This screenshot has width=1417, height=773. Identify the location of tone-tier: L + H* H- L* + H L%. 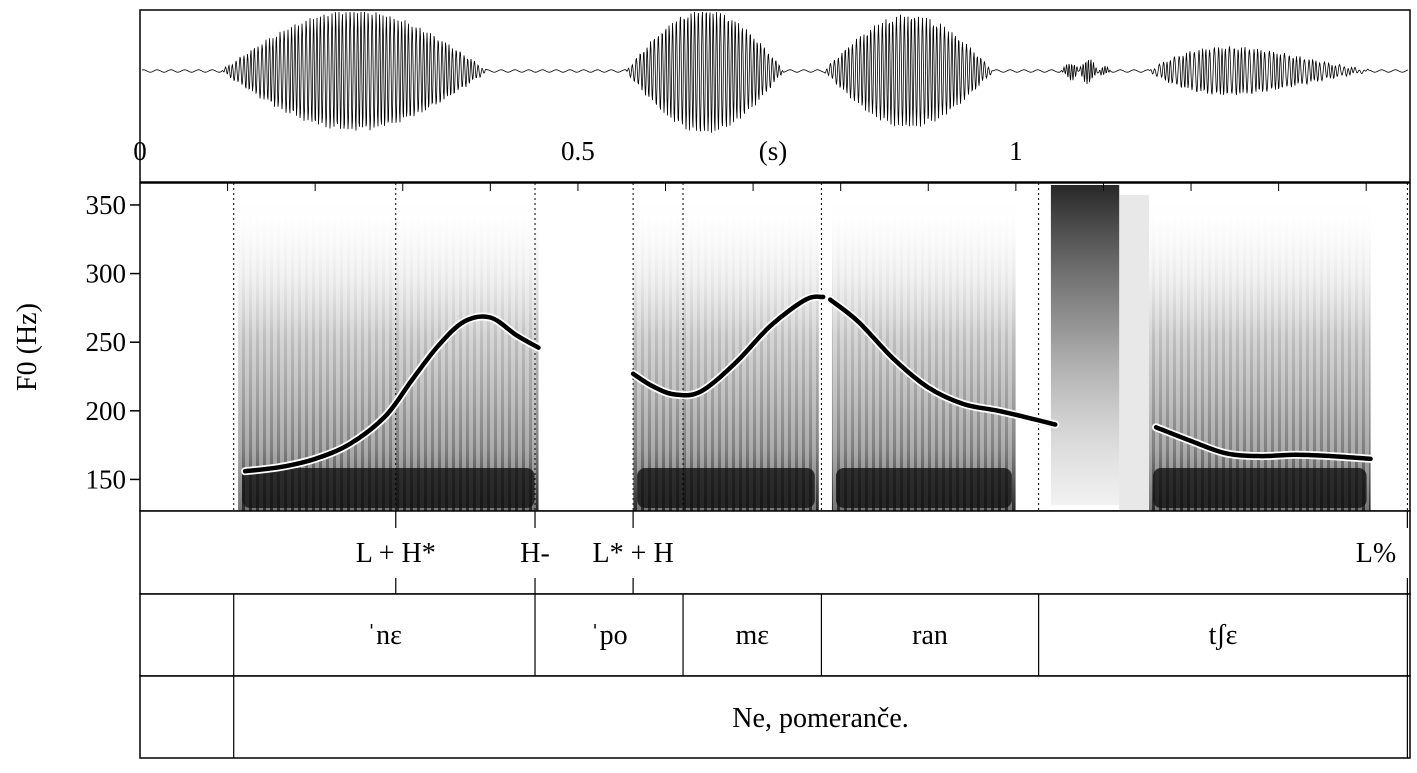
(775, 552).